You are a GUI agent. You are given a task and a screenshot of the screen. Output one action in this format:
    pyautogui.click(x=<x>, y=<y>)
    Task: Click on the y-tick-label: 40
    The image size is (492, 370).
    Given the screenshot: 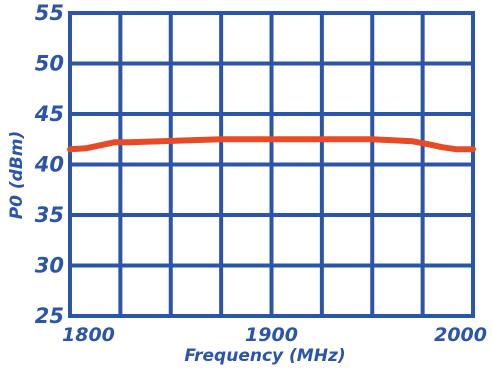 What is the action you would take?
    pyautogui.click(x=49, y=165)
    